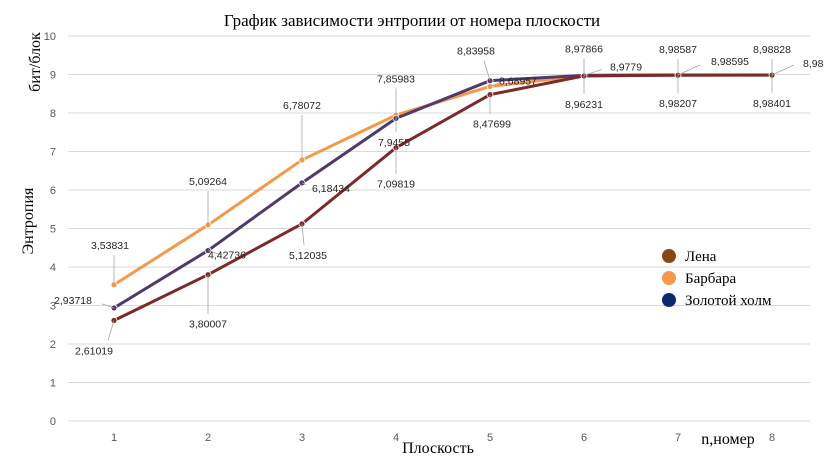 Image resolution: width=824 pixels, height=462 pixels. Describe the element at coordinates (727, 439) in the screenshot. I see `x-axis-extra-label: n,номер` at that location.